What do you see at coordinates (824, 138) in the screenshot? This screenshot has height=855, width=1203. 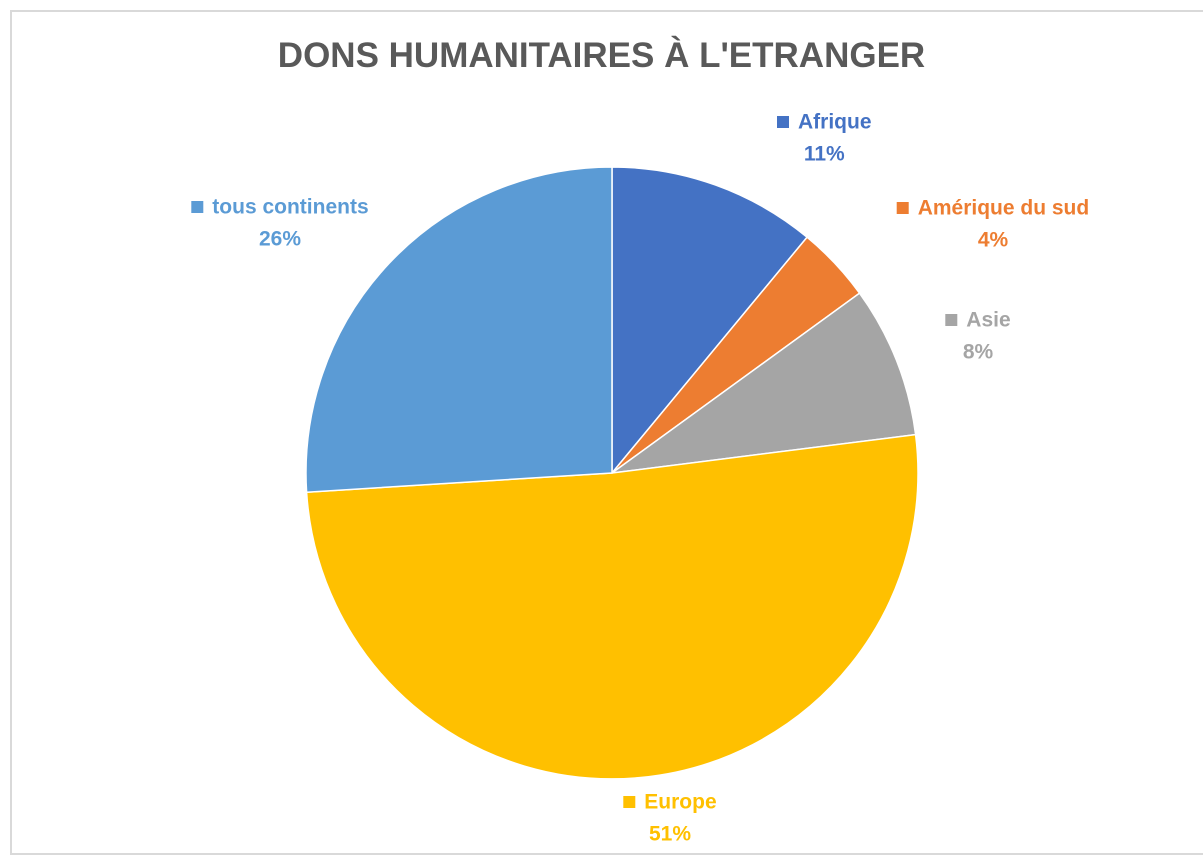 I see `data-label-afrique: Afrique 11%` at bounding box center [824, 138].